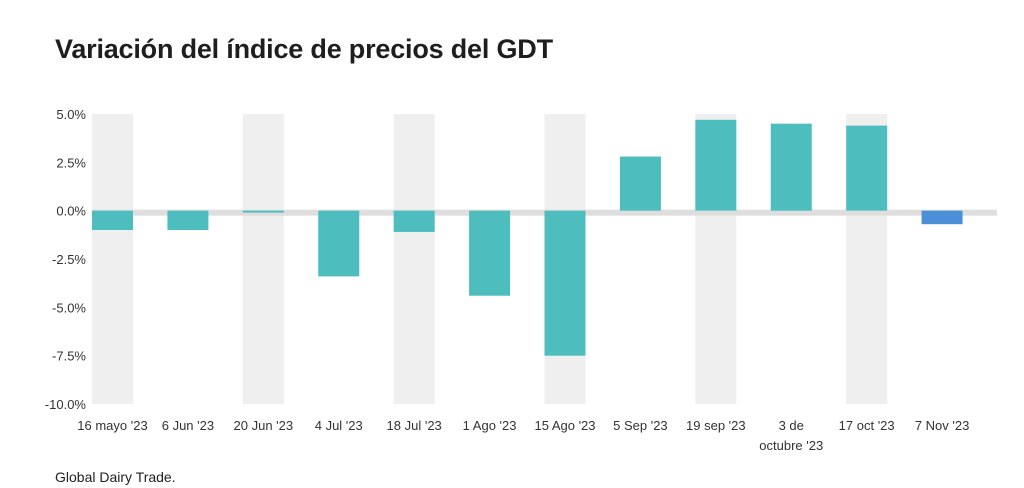 The image size is (1024, 488). I want to click on x-tick-label: 17 oct '23, so click(867, 425).